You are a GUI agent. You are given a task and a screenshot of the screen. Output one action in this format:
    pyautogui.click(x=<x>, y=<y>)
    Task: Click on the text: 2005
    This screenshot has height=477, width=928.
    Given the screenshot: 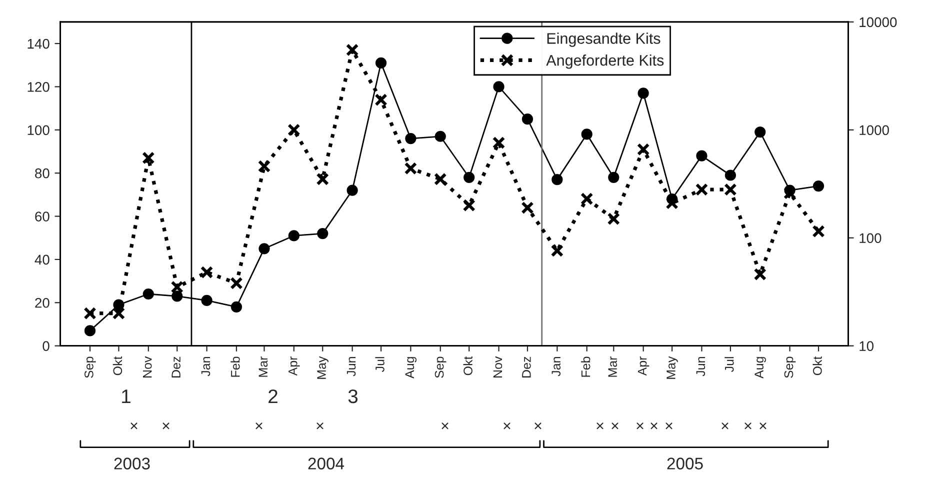 What is the action you would take?
    pyautogui.click(x=685, y=464)
    